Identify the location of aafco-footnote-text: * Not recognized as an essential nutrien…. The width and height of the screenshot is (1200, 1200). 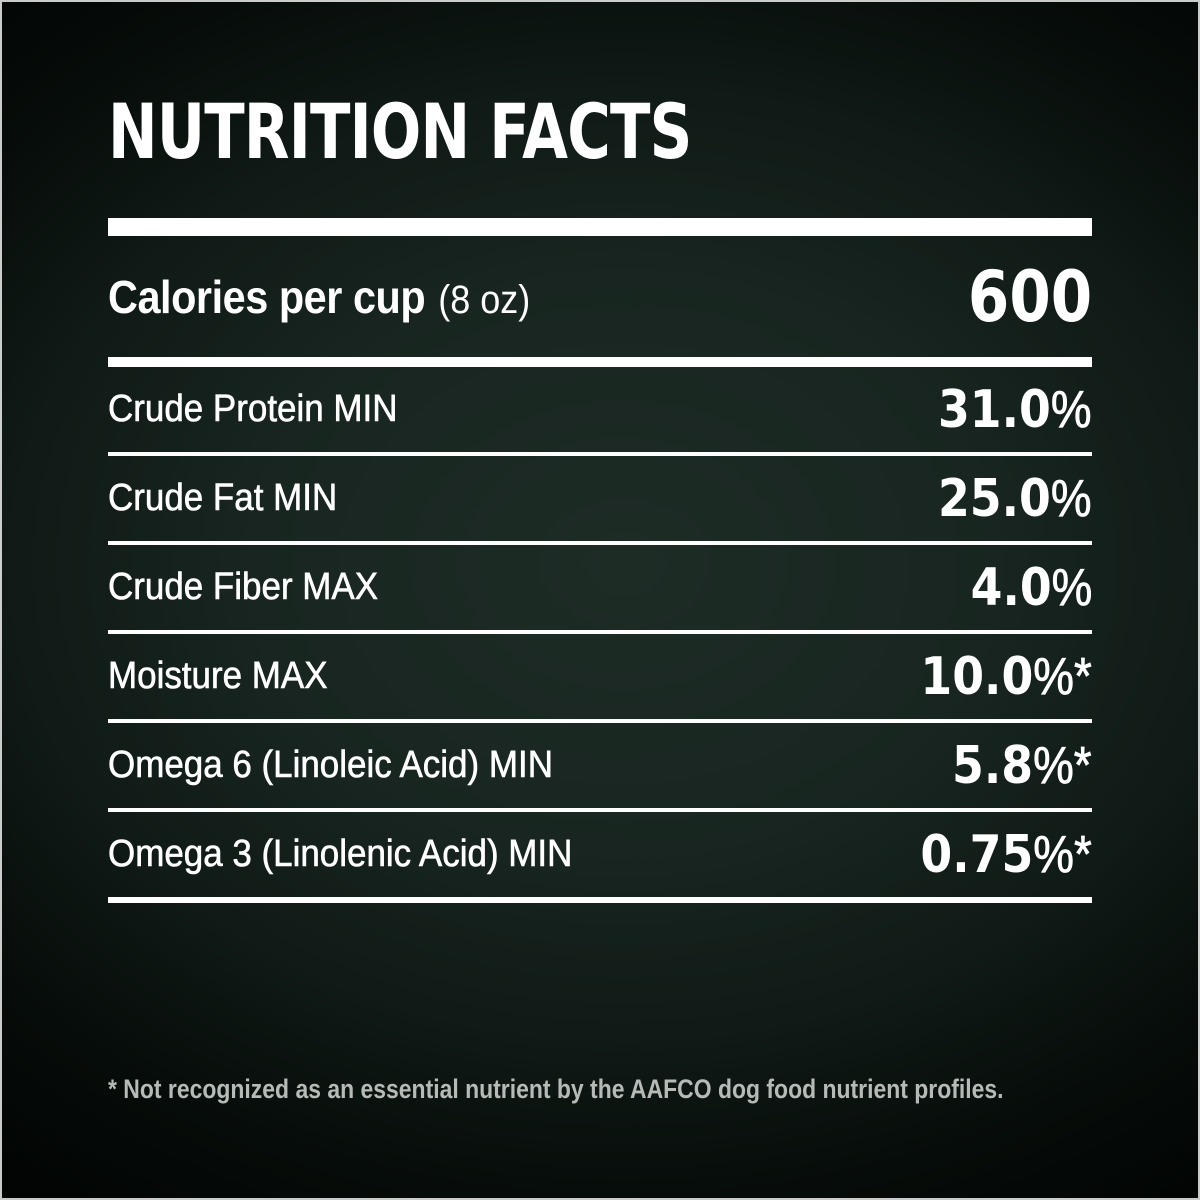
(556, 1089).